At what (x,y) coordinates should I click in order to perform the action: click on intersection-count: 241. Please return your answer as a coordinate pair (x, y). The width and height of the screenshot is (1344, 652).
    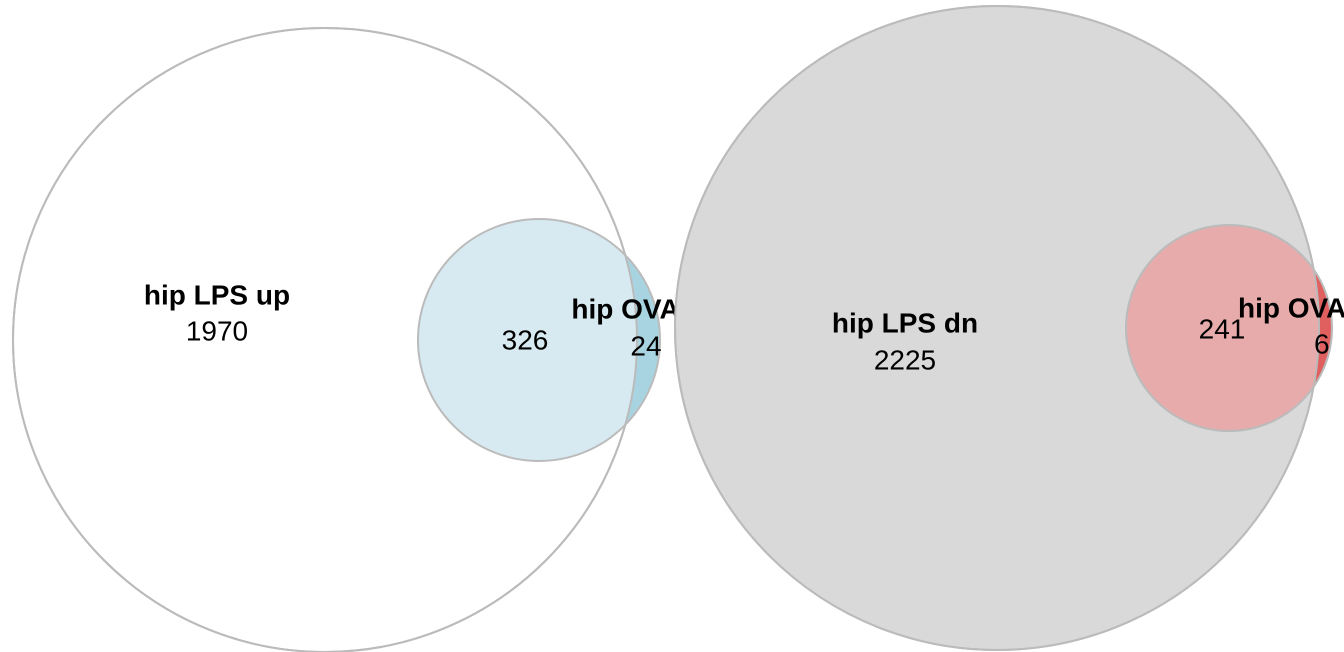
    Looking at the image, I should click on (1222, 328).